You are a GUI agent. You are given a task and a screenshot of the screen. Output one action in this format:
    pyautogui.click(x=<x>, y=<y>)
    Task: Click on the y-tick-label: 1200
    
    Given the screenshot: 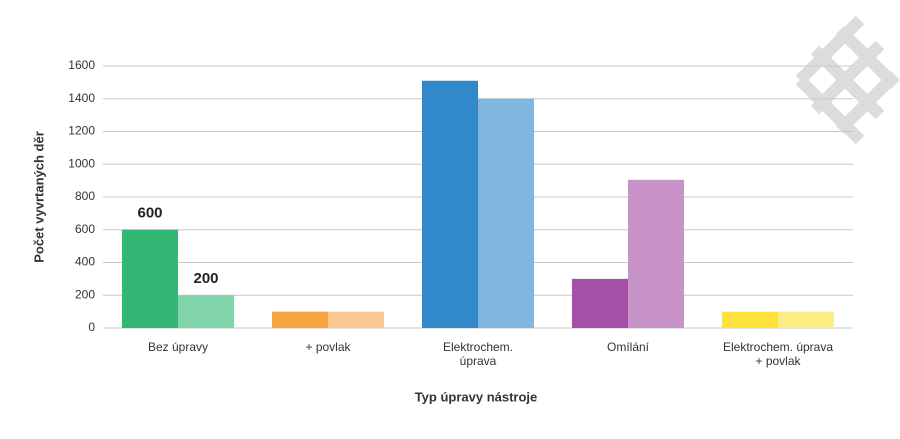 What is the action you would take?
    pyautogui.click(x=81, y=131)
    